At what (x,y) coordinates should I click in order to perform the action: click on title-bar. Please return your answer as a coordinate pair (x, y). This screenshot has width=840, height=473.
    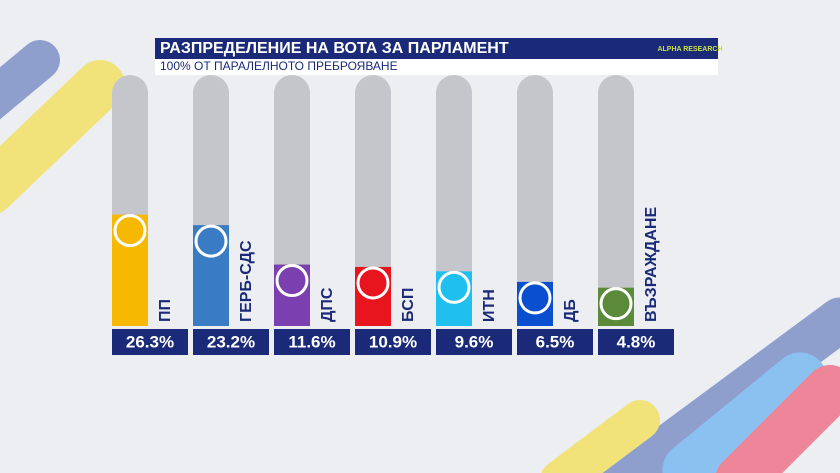
    Looking at the image, I should click on (436, 48).